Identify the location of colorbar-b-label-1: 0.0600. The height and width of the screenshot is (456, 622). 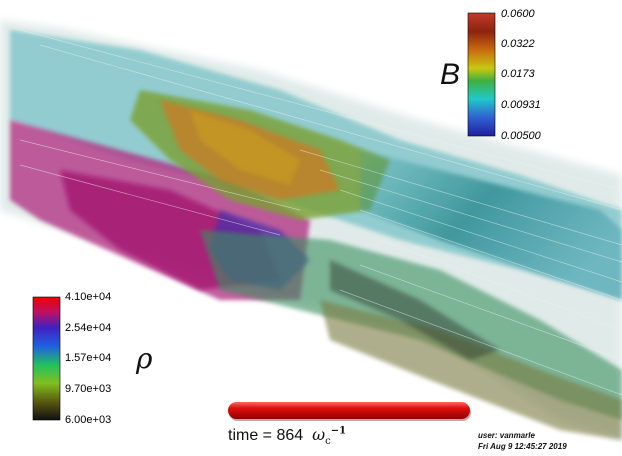
(518, 14).